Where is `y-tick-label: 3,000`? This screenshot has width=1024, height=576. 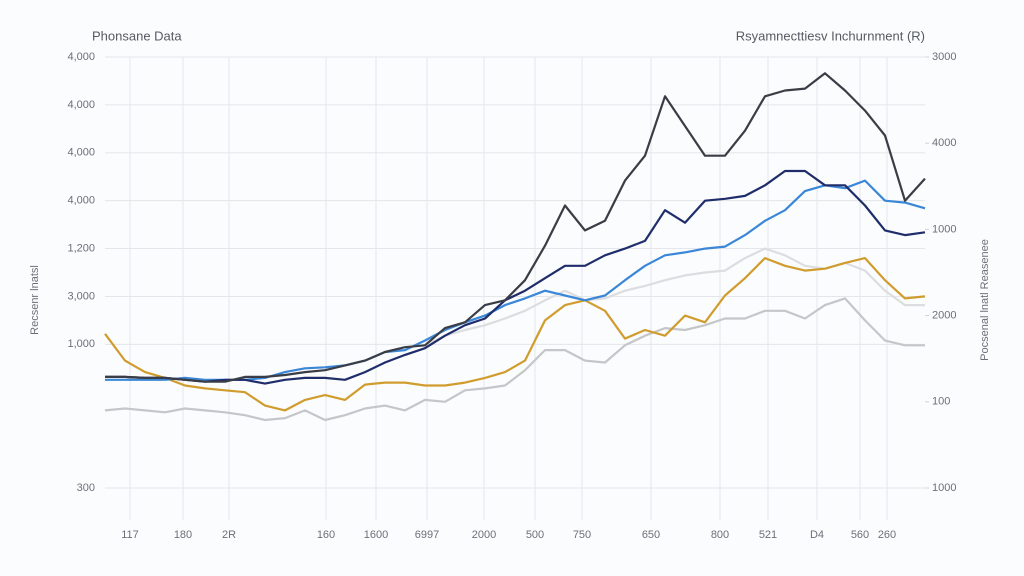
y-tick-label: 3,000 is located at coordinates (81, 296).